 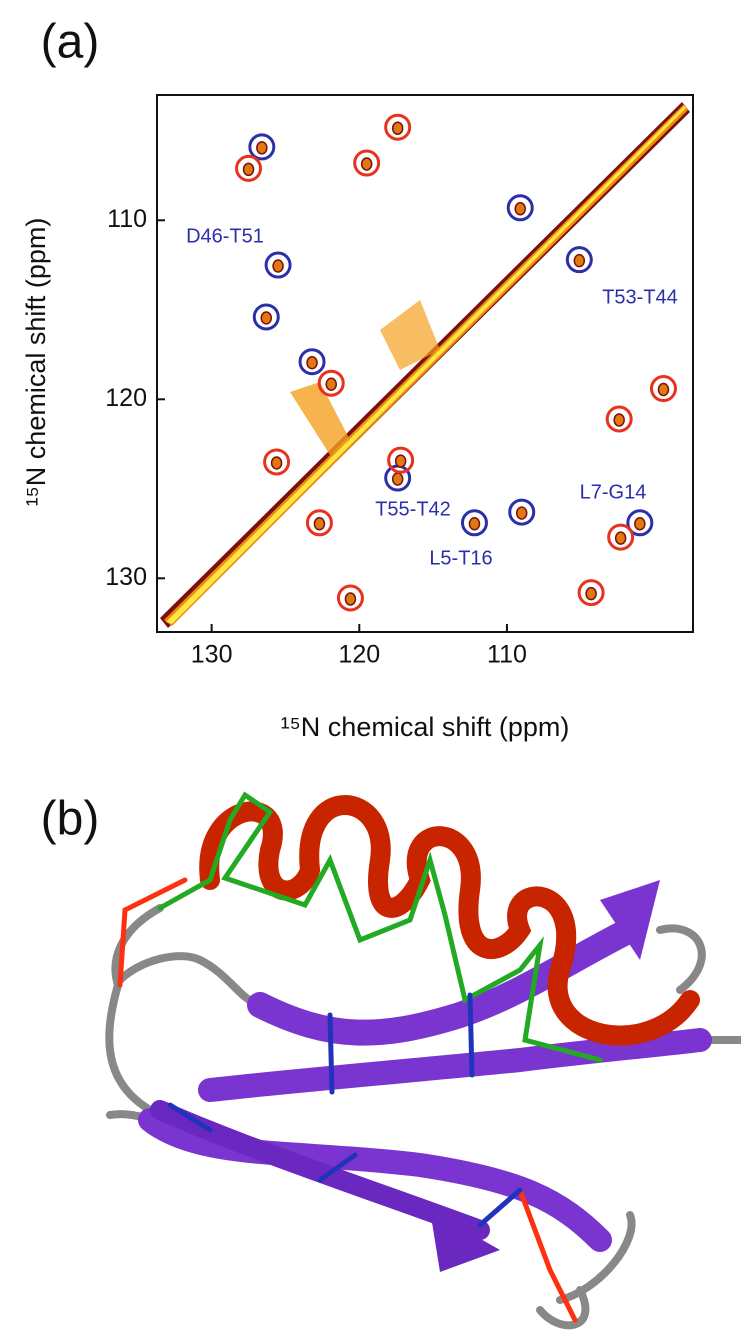 What do you see at coordinates (425, 727) in the screenshot?
I see `x-axis-label: ¹⁵N chemical shift (ppm)` at bounding box center [425, 727].